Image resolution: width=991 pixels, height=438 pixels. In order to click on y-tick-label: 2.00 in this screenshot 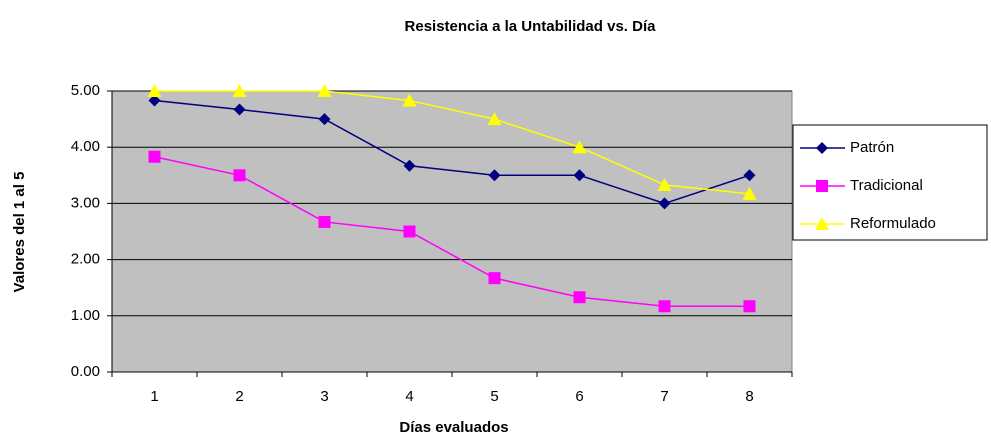, I will do `click(85, 259)`.